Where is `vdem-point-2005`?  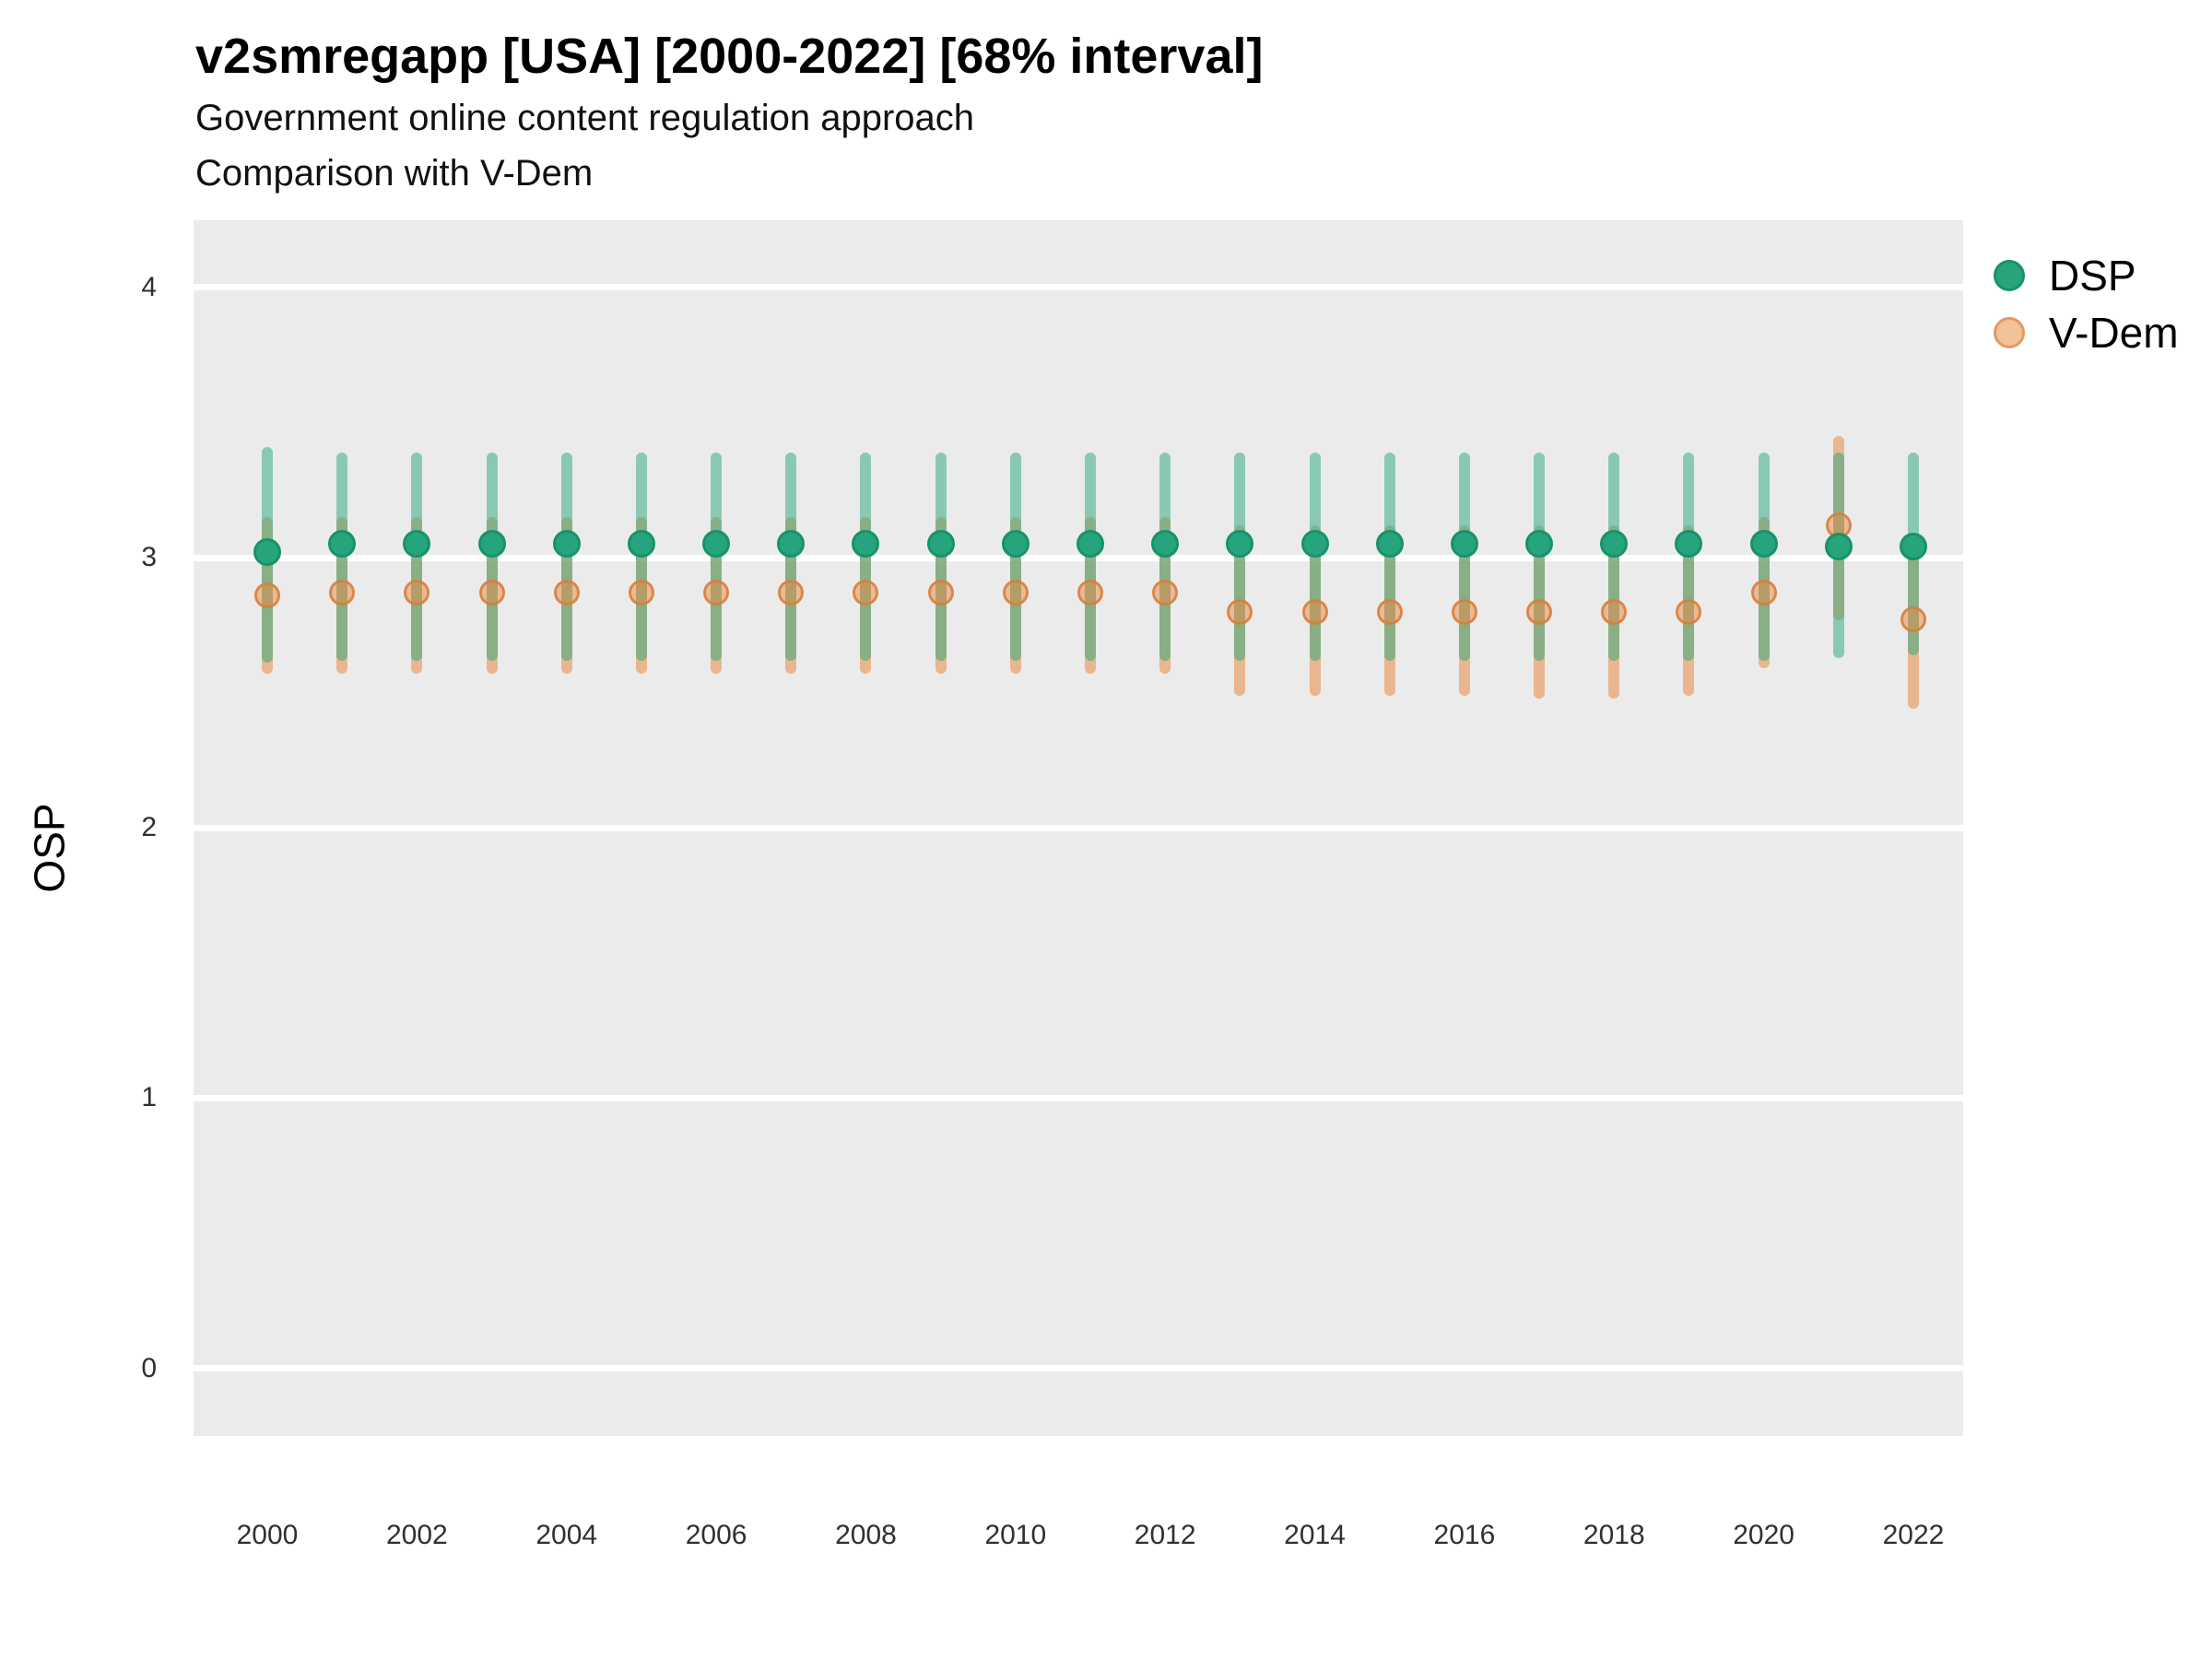 vdem-point-2005 is located at coordinates (641, 593).